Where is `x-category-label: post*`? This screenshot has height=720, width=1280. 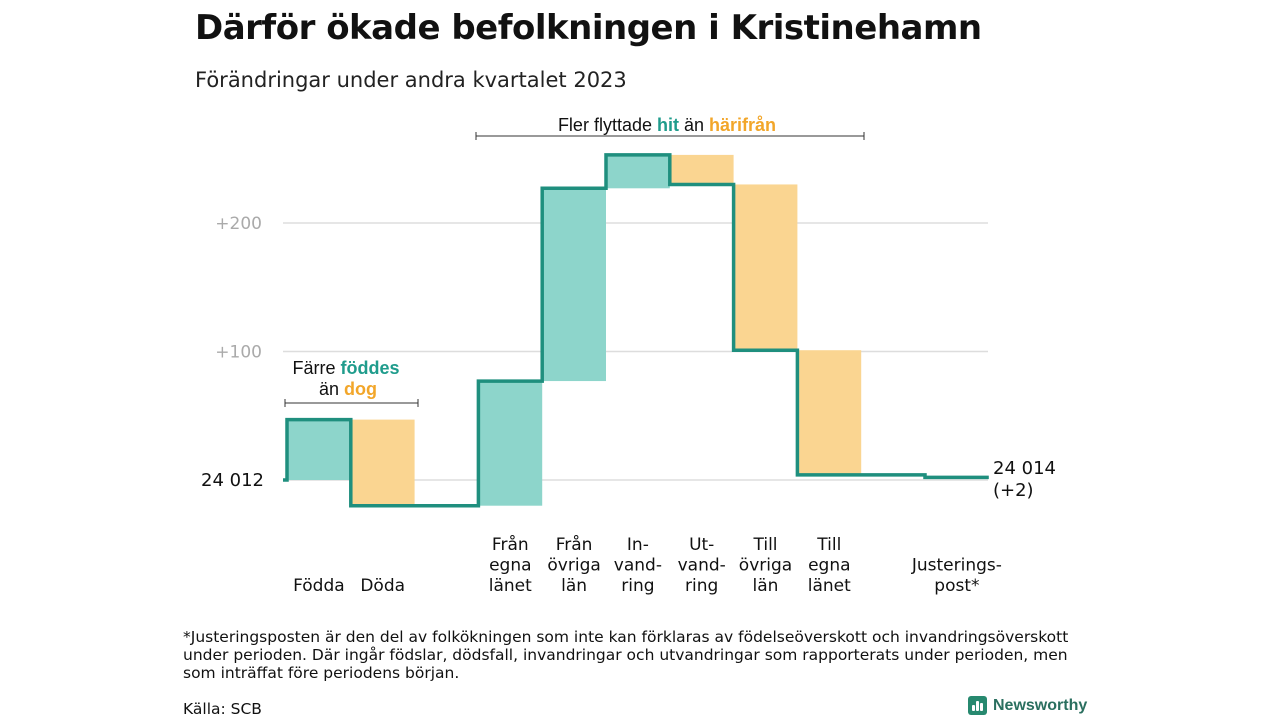
x-category-label: post* is located at coordinates (956, 586).